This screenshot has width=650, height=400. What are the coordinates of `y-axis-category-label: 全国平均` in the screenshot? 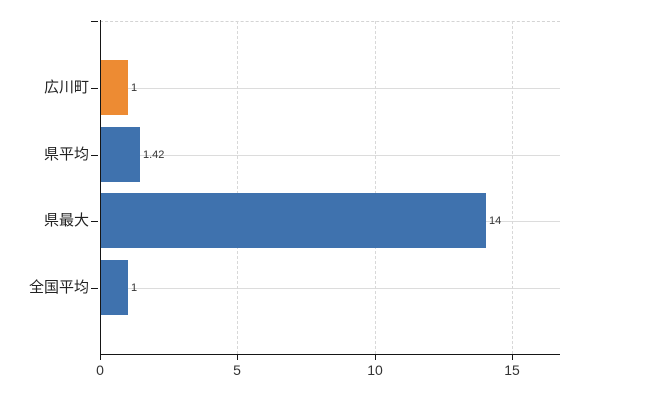 It's located at (58, 287).